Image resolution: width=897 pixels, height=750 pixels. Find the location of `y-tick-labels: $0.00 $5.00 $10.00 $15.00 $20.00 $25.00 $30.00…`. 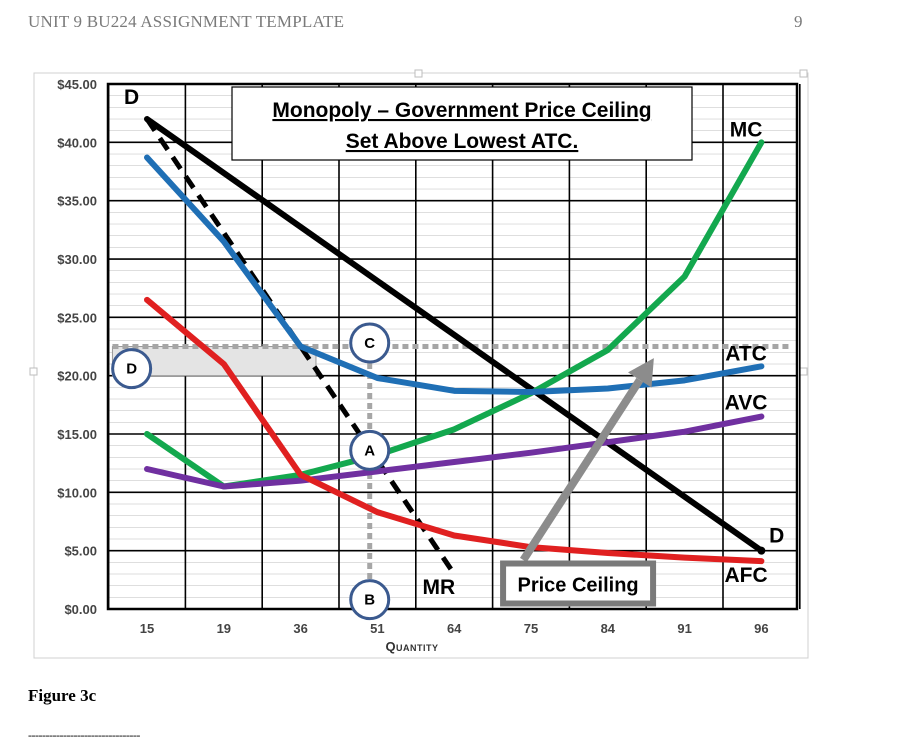

y-tick-labels: $0.00 $5.00 $10.00 $15.00 $20.00 $25.00 $30.00… is located at coordinates (77, 347).